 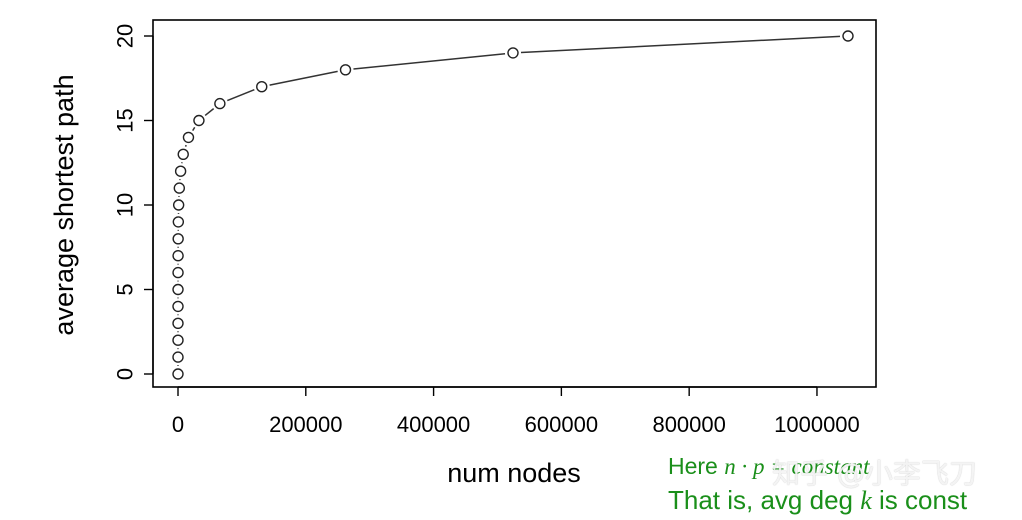 What do you see at coordinates (866, 500) in the screenshot?
I see `annotation-line-2-math: k` at bounding box center [866, 500].